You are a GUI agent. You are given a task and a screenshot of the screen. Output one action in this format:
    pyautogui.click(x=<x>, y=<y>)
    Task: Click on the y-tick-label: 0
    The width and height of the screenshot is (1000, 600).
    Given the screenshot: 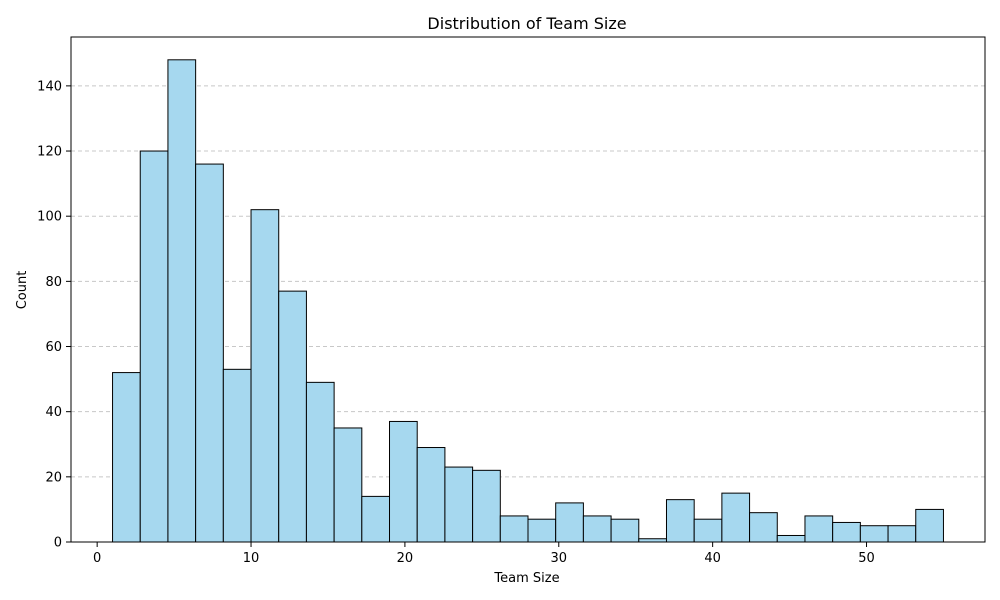 What is the action you would take?
    pyautogui.click(x=58, y=543)
    